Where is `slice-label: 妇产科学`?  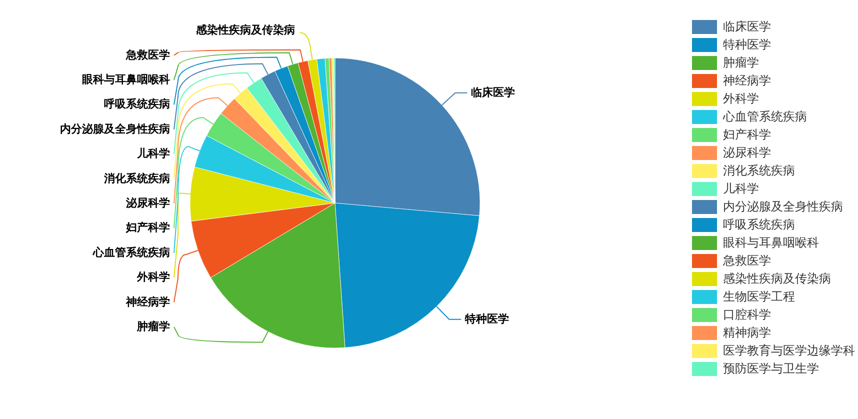 slice-label: 妇产科学 is located at coordinates (147, 227).